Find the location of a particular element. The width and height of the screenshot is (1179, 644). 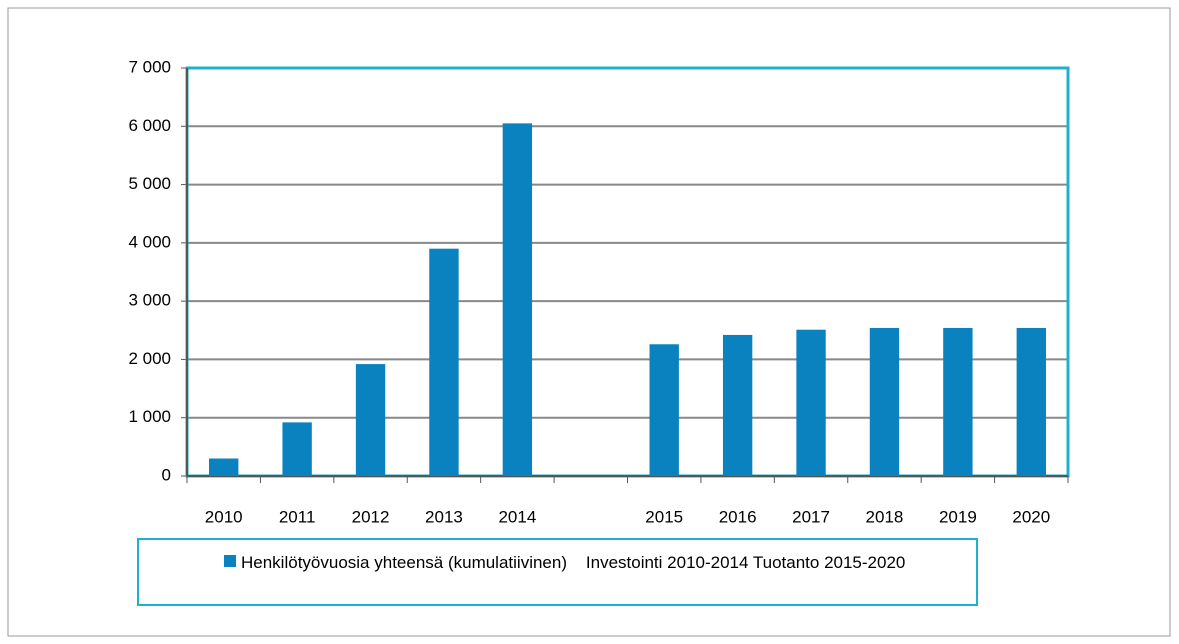

x-tick-label: 2020 is located at coordinates (1031, 516).